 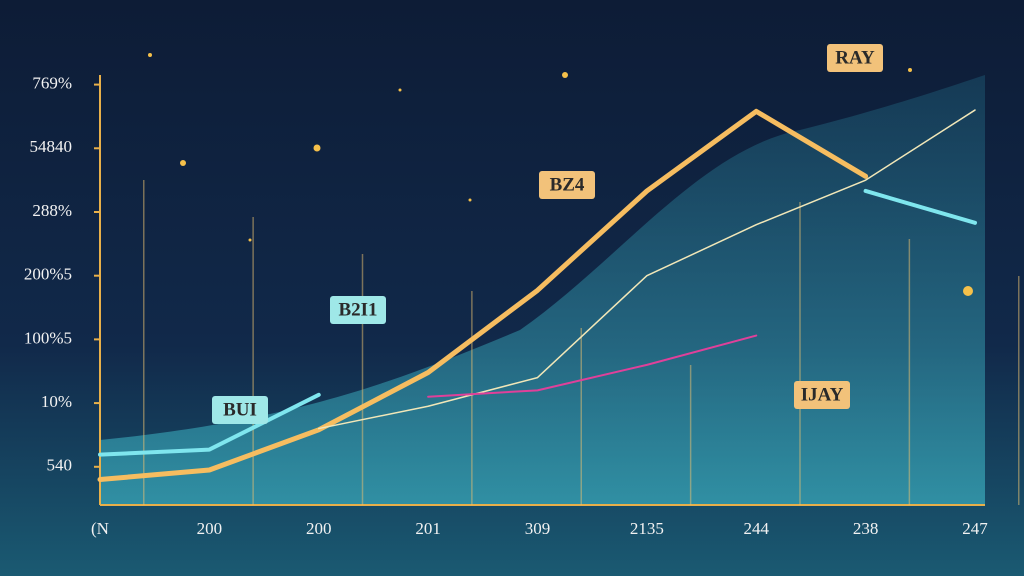 What do you see at coordinates (52, 82) in the screenshot?
I see `y-tick-label: 769%` at bounding box center [52, 82].